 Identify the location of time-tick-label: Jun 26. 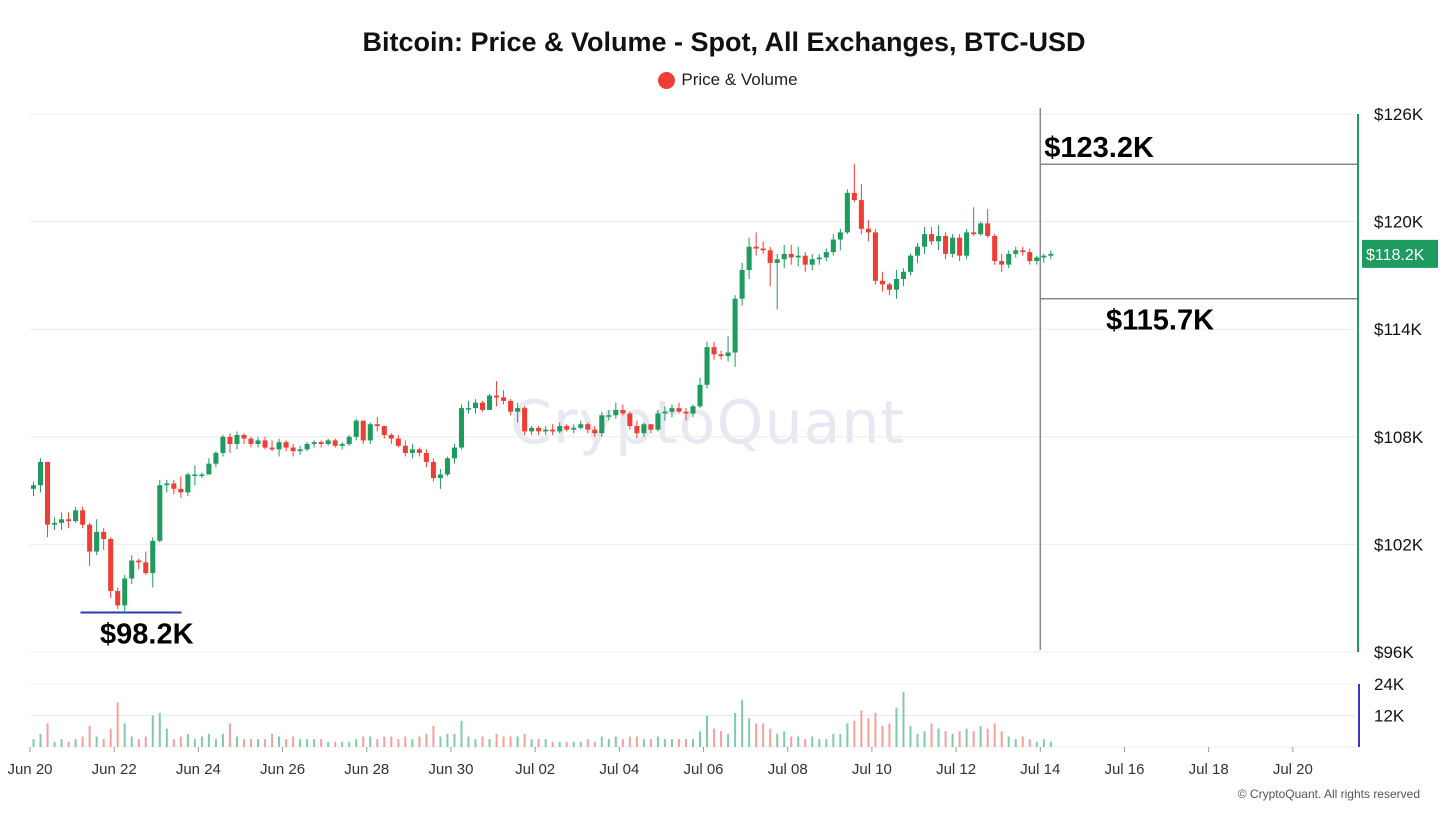
(282, 769).